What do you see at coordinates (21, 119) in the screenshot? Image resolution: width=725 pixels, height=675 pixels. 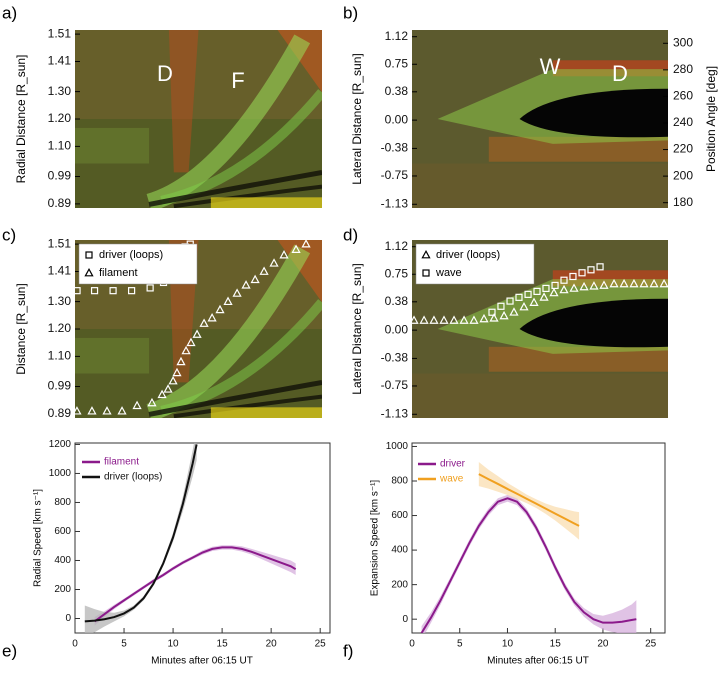 I see `y-axis-label: Radial Distance [R_sun]` at bounding box center [21, 119].